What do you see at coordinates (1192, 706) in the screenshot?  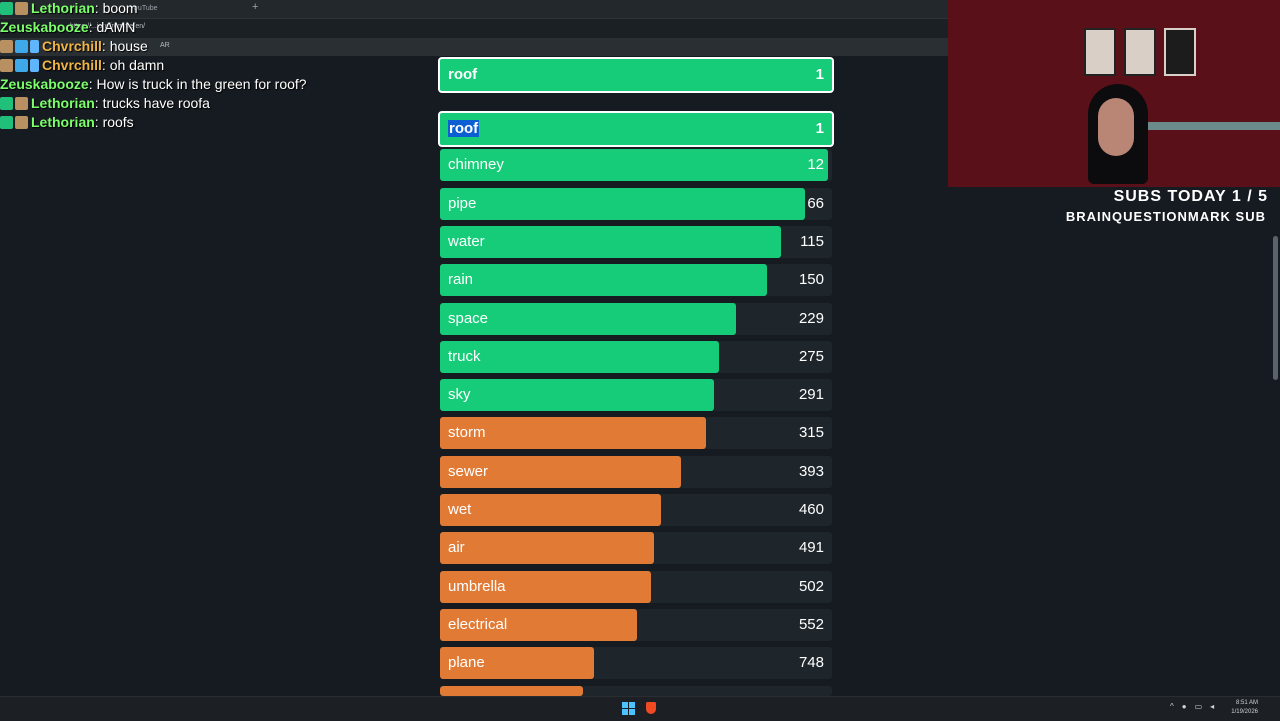 I see `system-tray: ^ ● ▭ ◂` at bounding box center [1192, 706].